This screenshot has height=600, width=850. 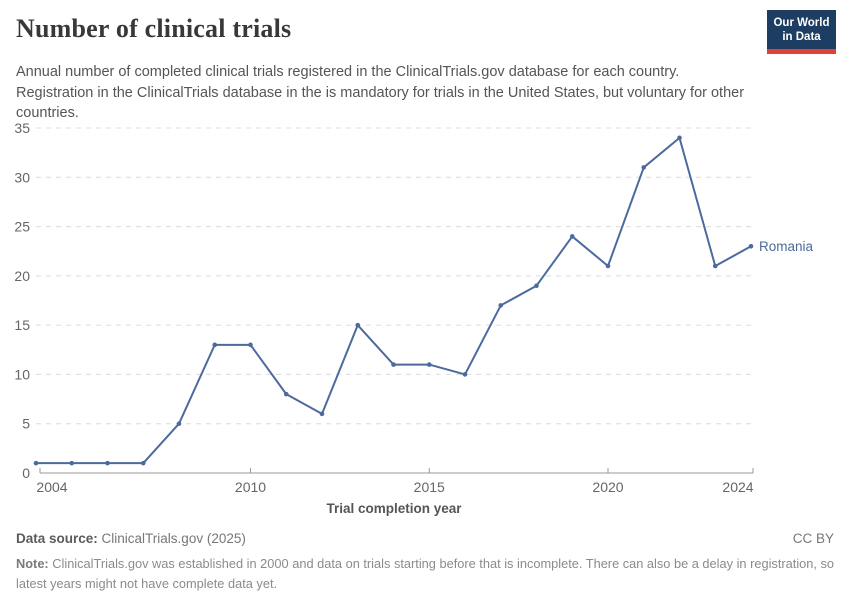 I want to click on data-source-row: Data source: ClinicalTrials.gov (2025), so click(x=425, y=538).